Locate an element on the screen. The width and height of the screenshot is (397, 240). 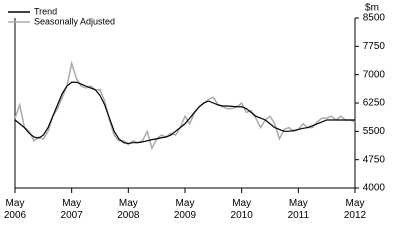
x-tick-label: May 2007 is located at coordinates (71, 209).